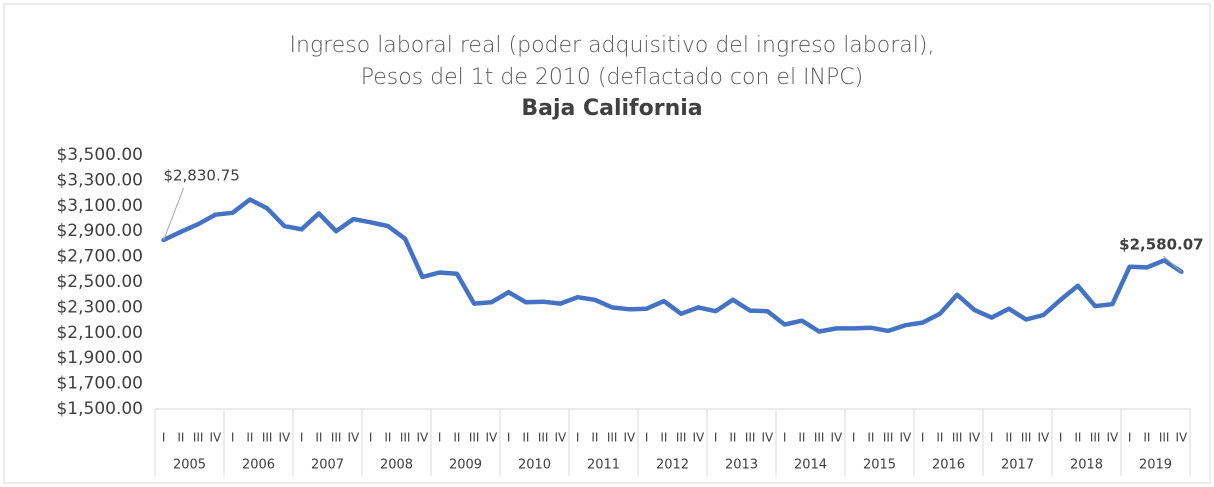 The height and width of the screenshot is (487, 1214). Describe the element at coordinates (189, 465) in the screenshot. I see `year-label: 2005` at that location.